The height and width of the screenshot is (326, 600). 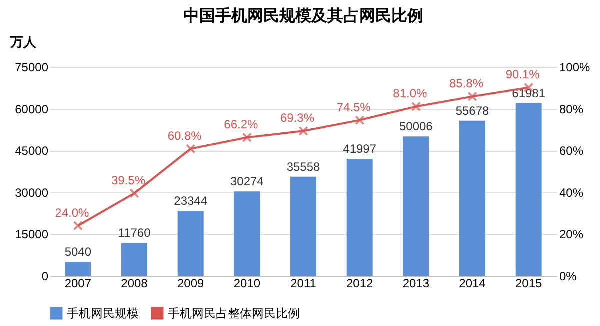 What do you see at coordinates (45, 277) in the screenshot?
I see `y-tick-label: 0` at bounding box center [45, 277].